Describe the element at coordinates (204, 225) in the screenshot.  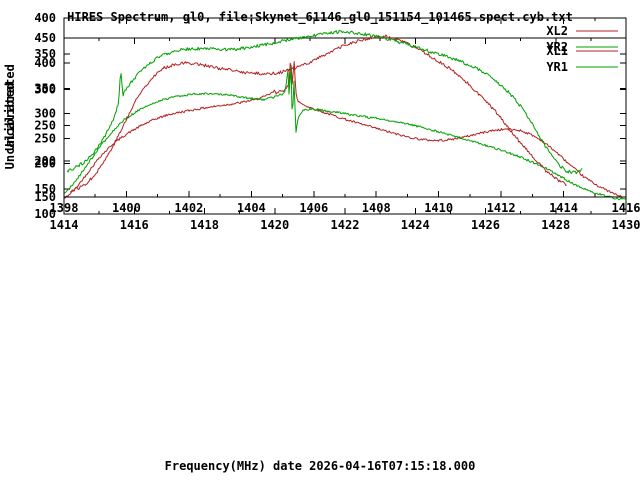
I see `x-tick-label: 1418` at that location.